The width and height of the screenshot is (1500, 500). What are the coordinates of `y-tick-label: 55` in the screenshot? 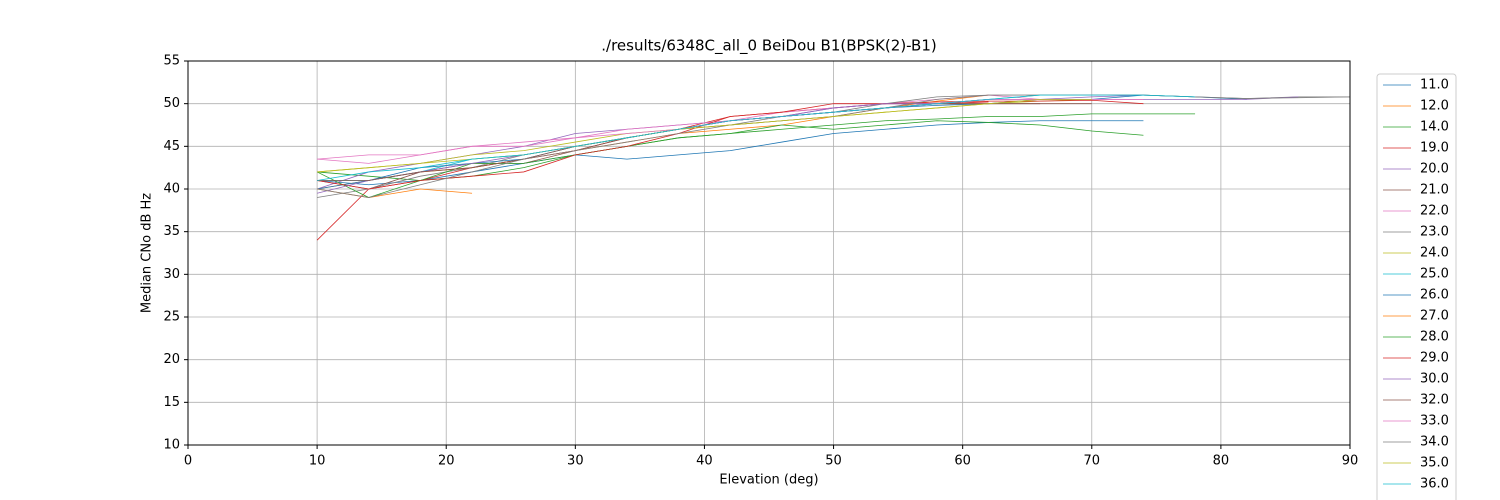 It's located at (171, 61).